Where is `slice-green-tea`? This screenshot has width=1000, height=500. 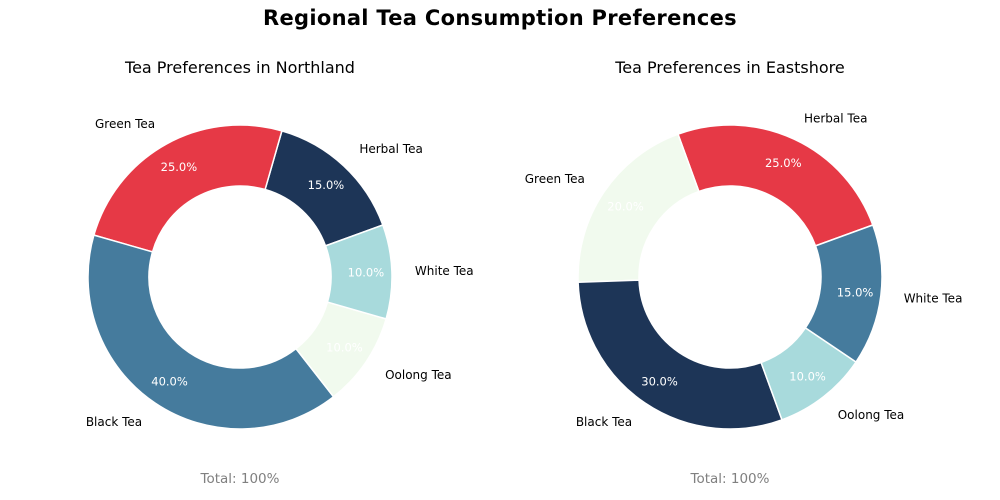
slice-green-tea is located at coordinates (187, 188).